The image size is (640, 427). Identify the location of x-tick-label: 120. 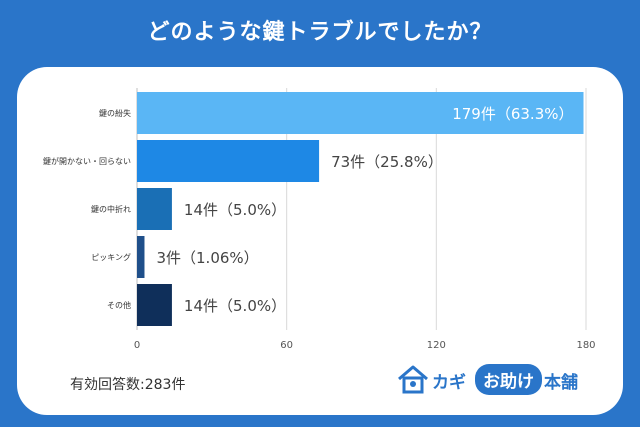
(436, 345).